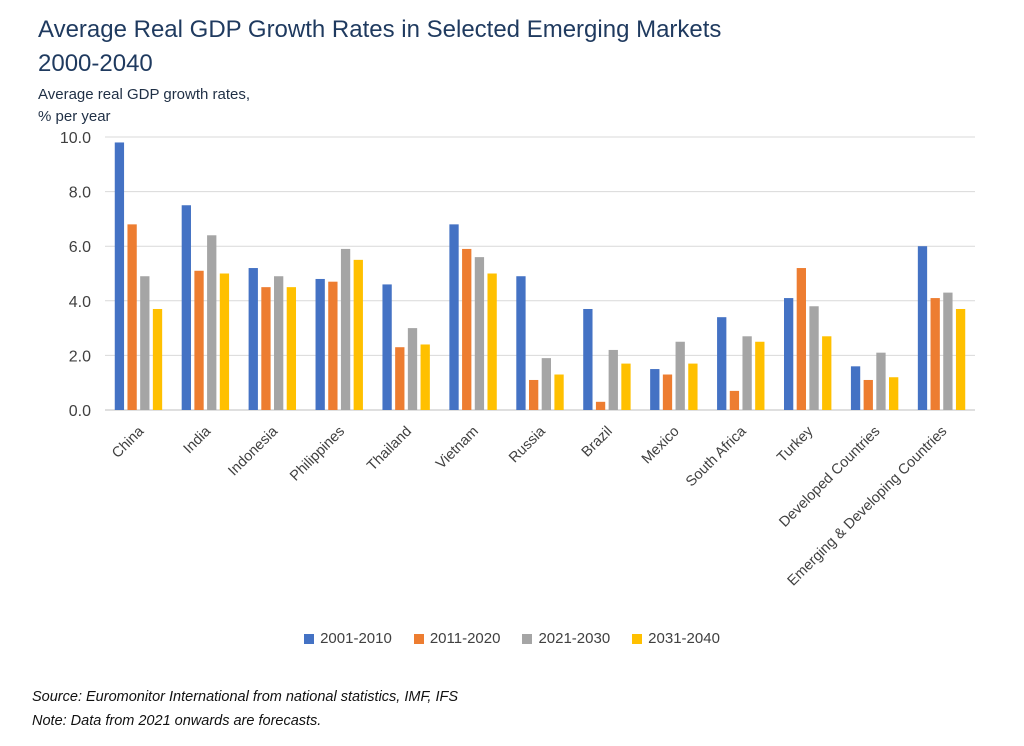 The image size is (1024, 746). What do you see at coordinates (80, 193) in the screenshot?
I see `y-tick-label: 8.0` at bounding box center [80, 193].